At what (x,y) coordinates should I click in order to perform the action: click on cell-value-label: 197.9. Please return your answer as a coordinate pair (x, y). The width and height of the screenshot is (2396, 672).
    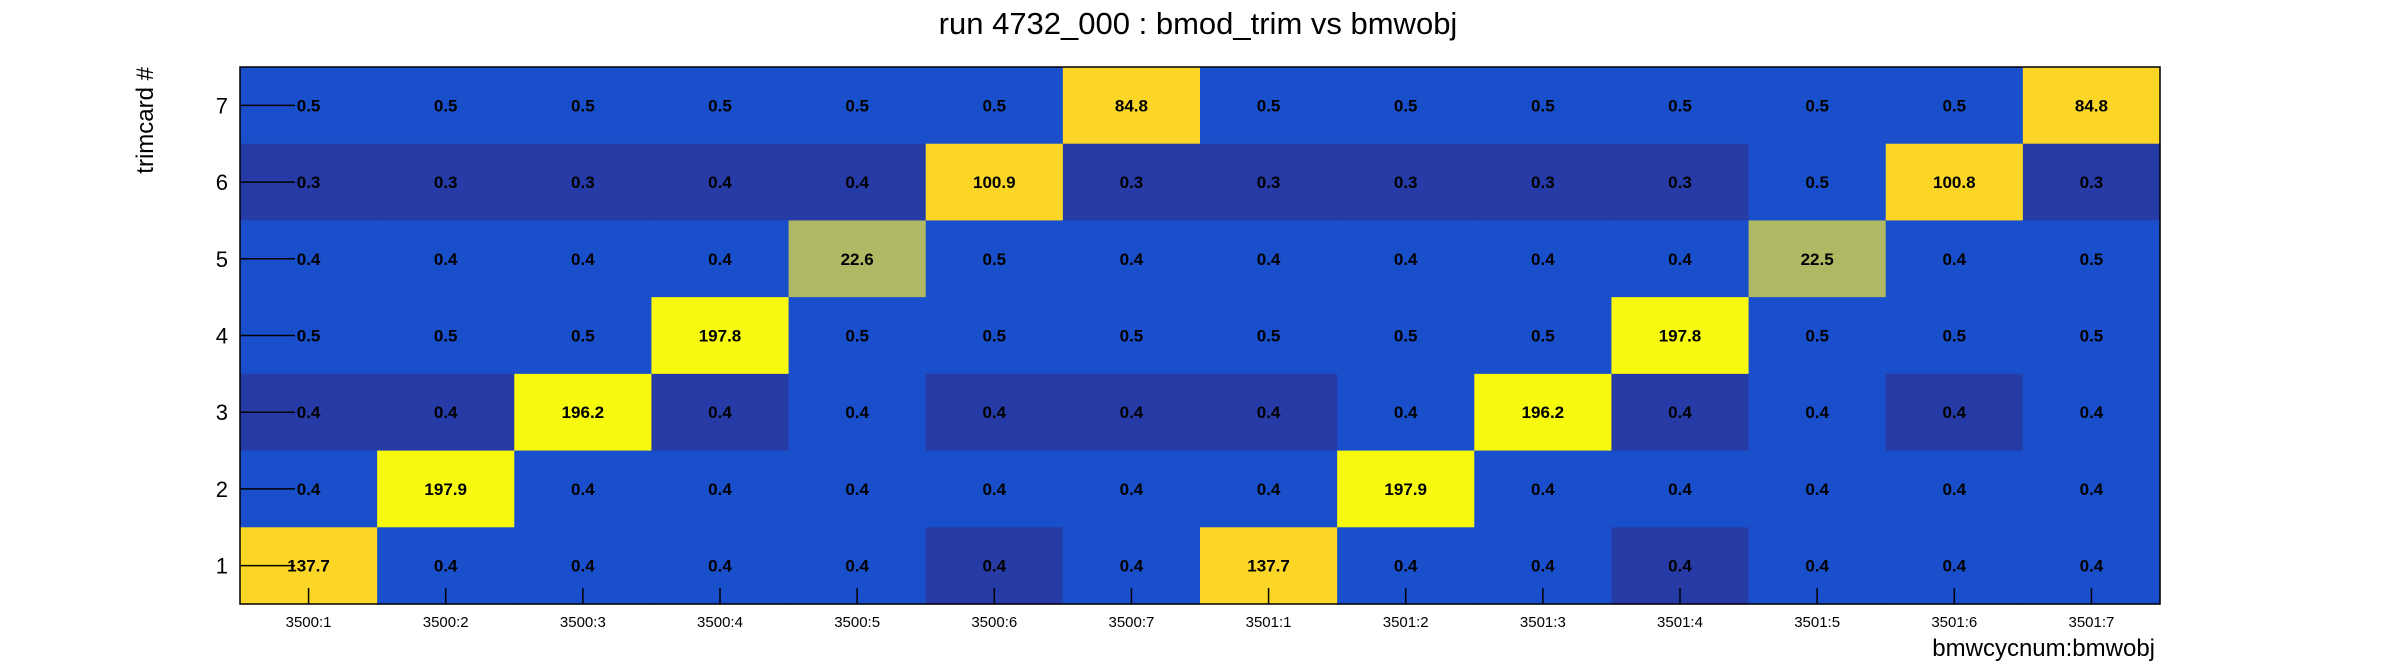
    Looking at the image, I should click on (1405, 489).